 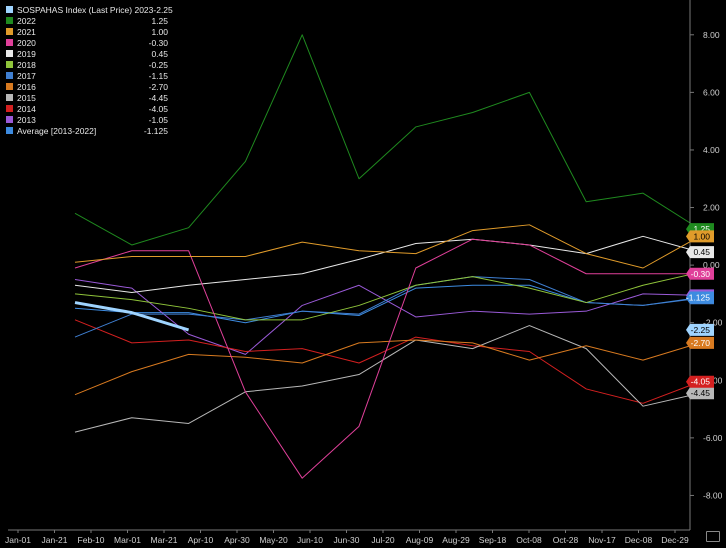 I want to click on flag-value: 1.25, so click(x=701, y=229).